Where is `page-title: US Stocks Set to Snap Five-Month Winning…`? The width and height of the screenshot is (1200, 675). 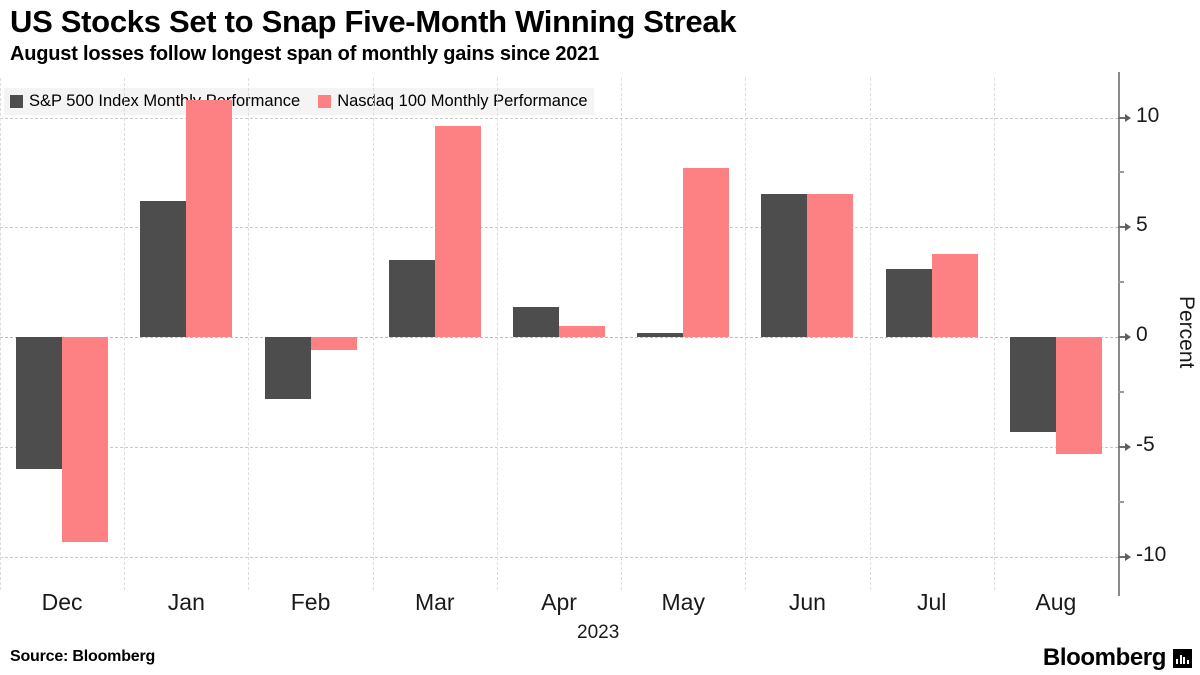
page-title: US Stocks Set to Snap Five-Month Winning… is located at coordinates (373, 21).